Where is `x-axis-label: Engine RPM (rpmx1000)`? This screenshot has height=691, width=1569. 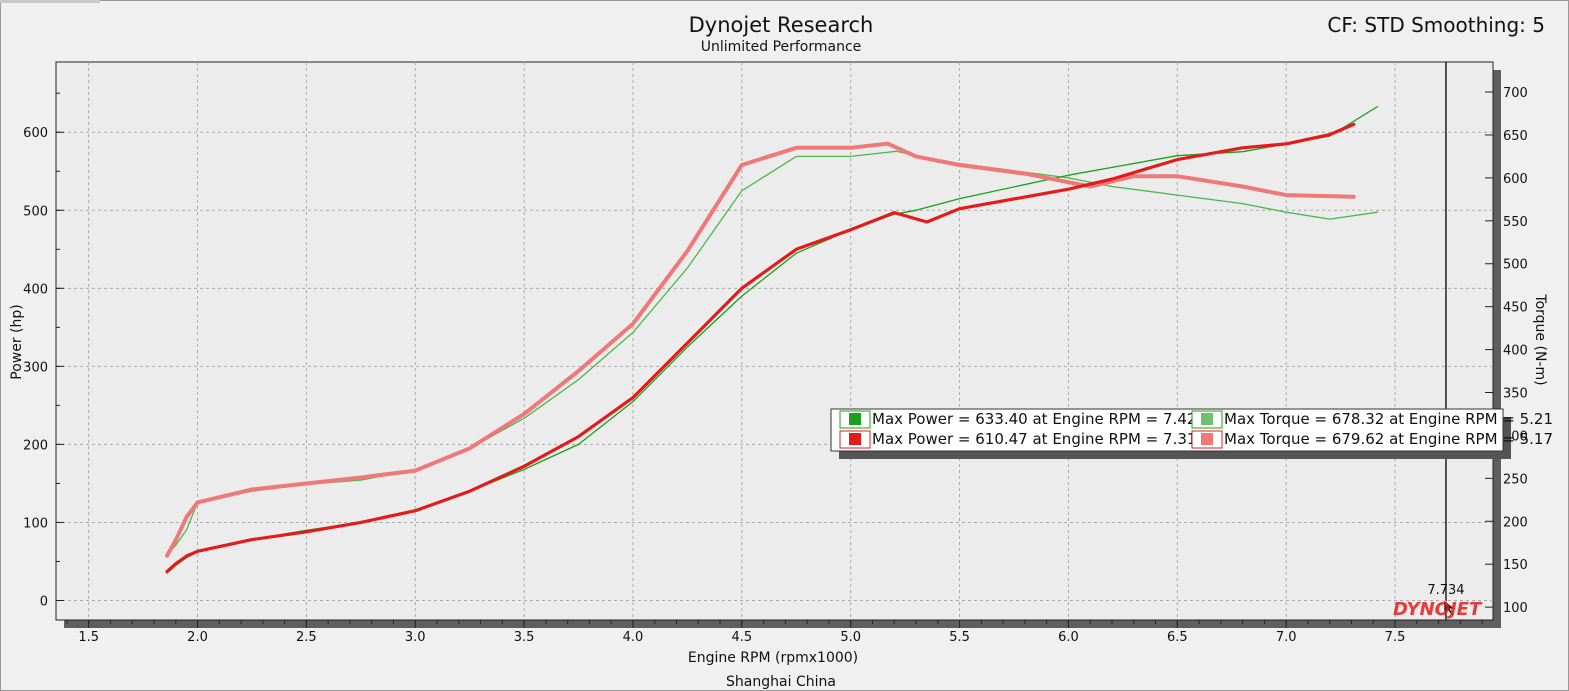
x-axis-label: Engine RPM (rpmx1000) is located at coordinates (773, 658).